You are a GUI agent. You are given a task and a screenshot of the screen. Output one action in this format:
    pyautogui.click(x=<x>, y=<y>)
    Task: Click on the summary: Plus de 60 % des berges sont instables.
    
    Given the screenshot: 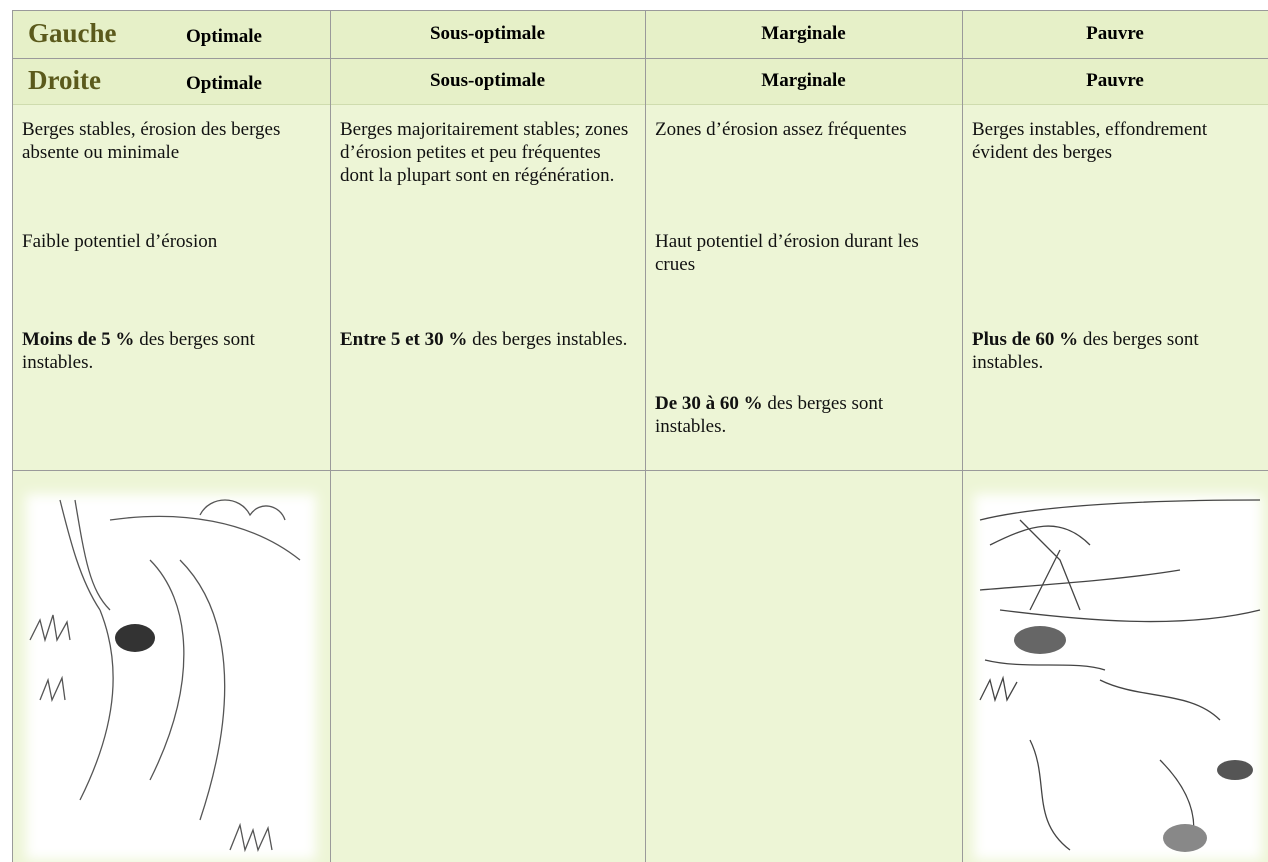 What is the action you would take?
    pyautogui.click(x=1115, y=351)
    